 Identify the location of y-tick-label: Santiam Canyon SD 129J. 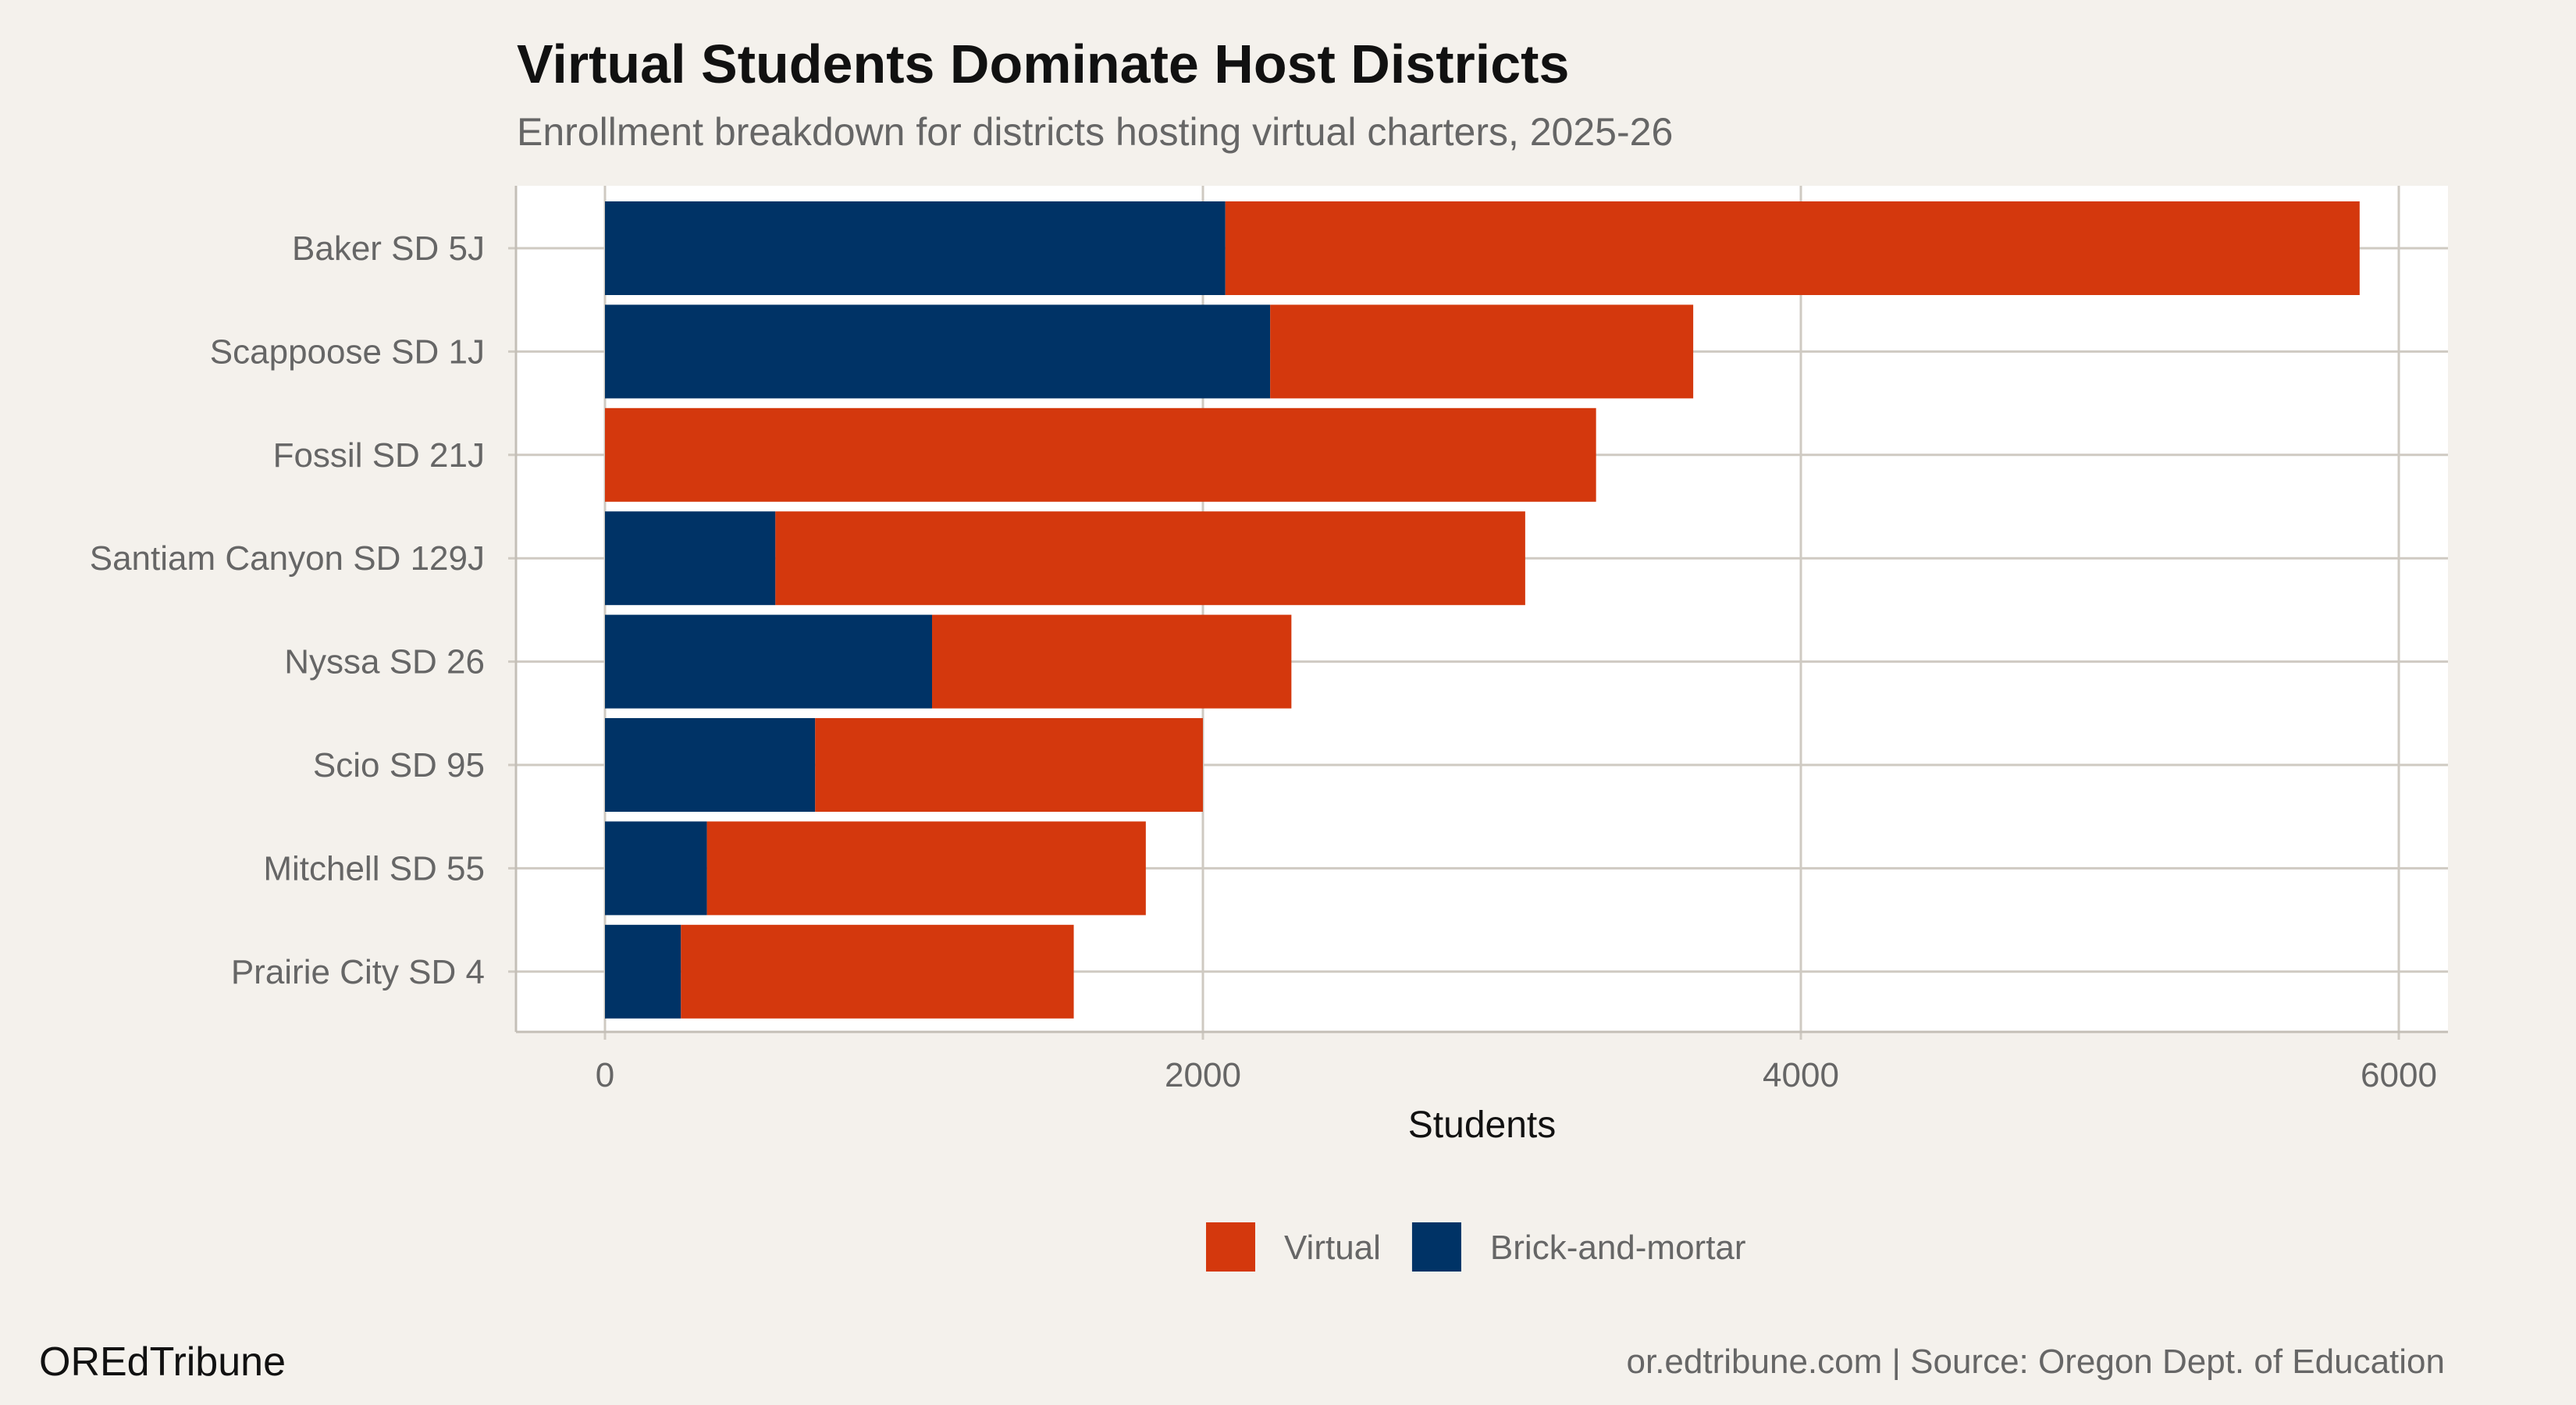
(287, 558).